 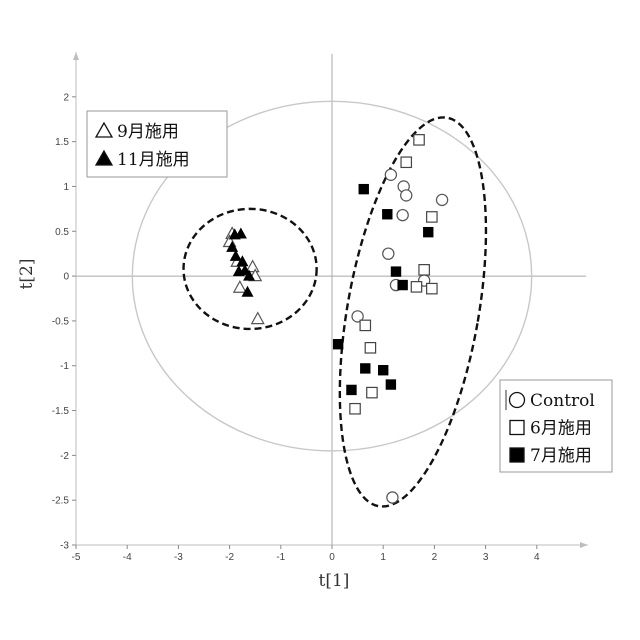 What do you see at coordinates (66, 97) in the screenshot?
I see `y-tick-label: 2` at bounding box center [66, 97].